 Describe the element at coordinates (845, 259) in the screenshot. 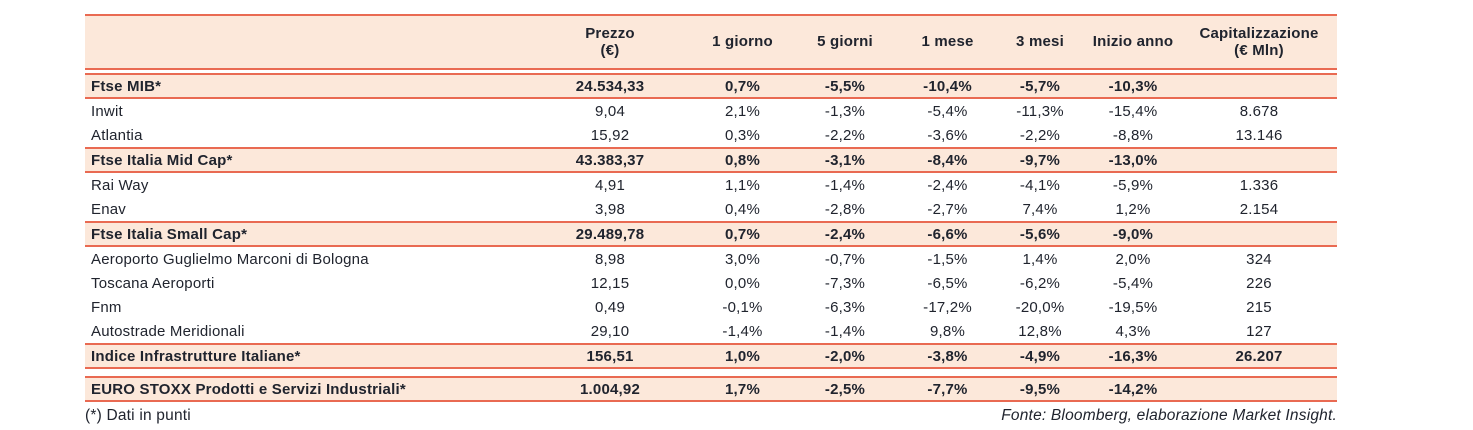

I see `cell-5-giorni: -0,7%` at that location.